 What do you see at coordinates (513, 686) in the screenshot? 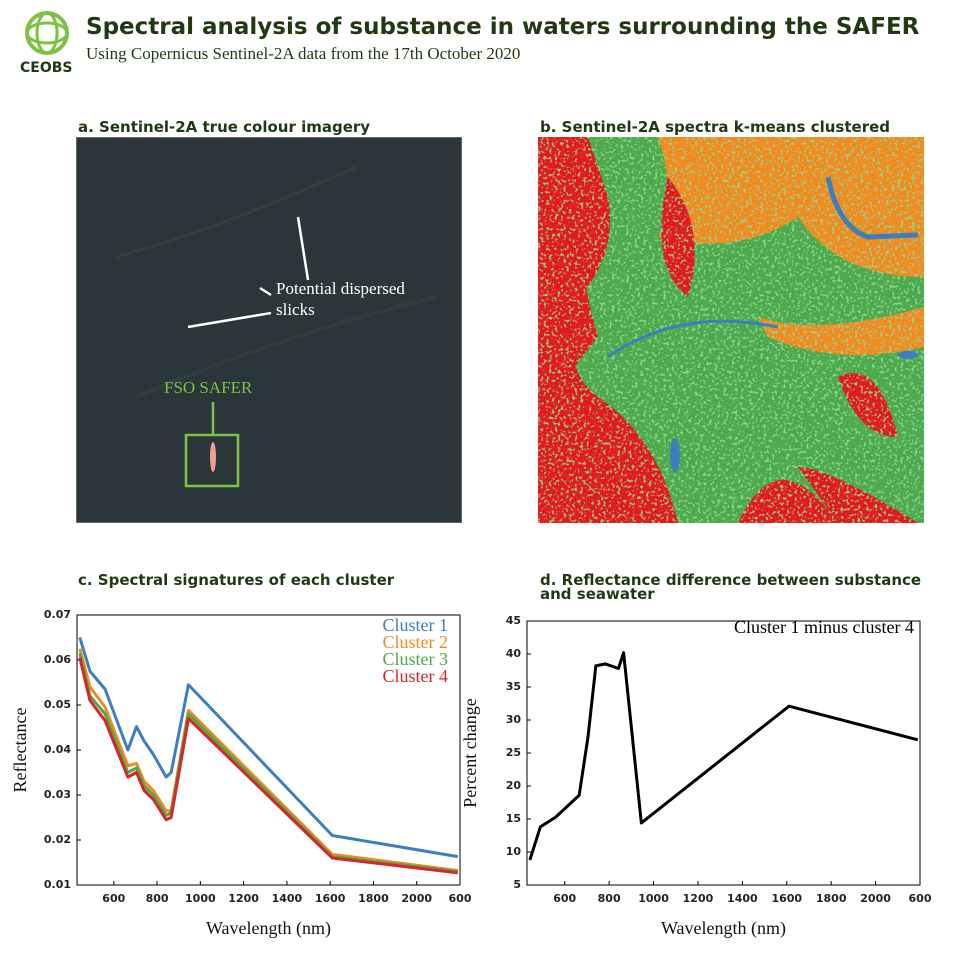
I see `y-tick-label: 35` at bounding box center [513, 686].